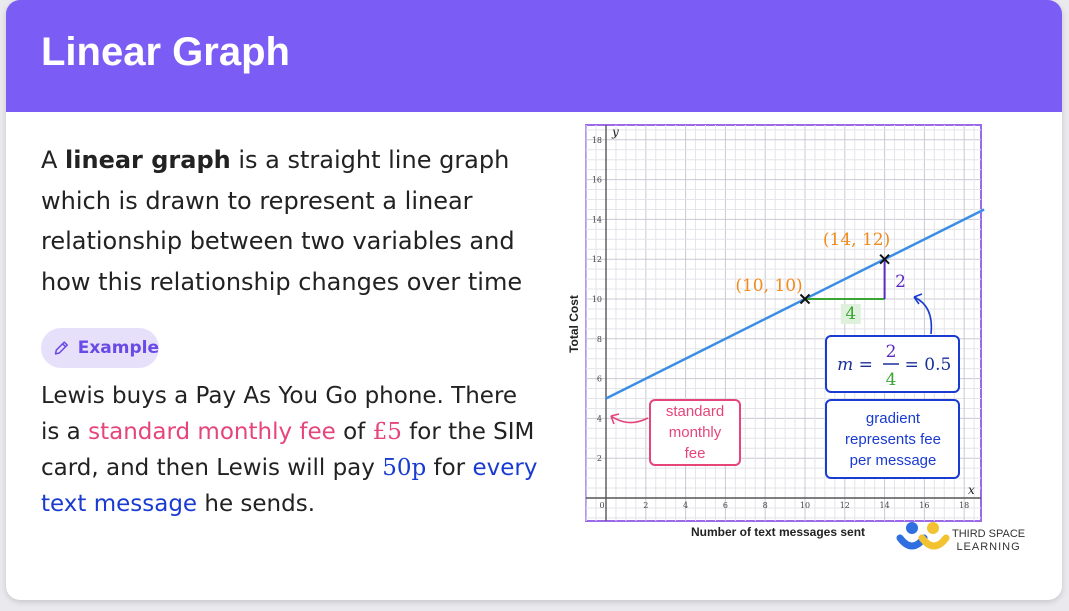 The width and height of the screenshot is (1069, 611). What do you see at coordinates (289, 486) in the screenshot?
I see `highlight-every-text: every text message` at bounding box center [289, 486].